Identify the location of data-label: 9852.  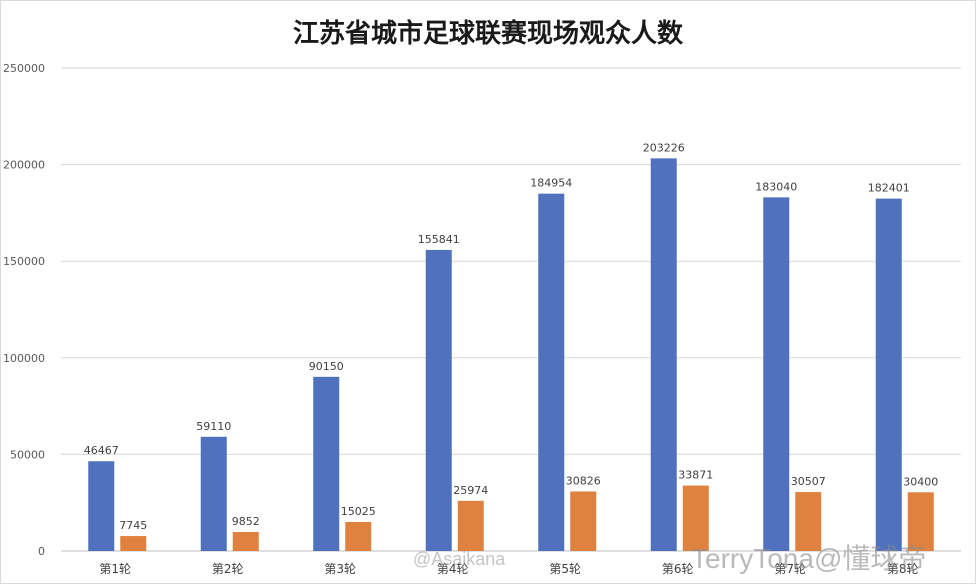
(246, 521).